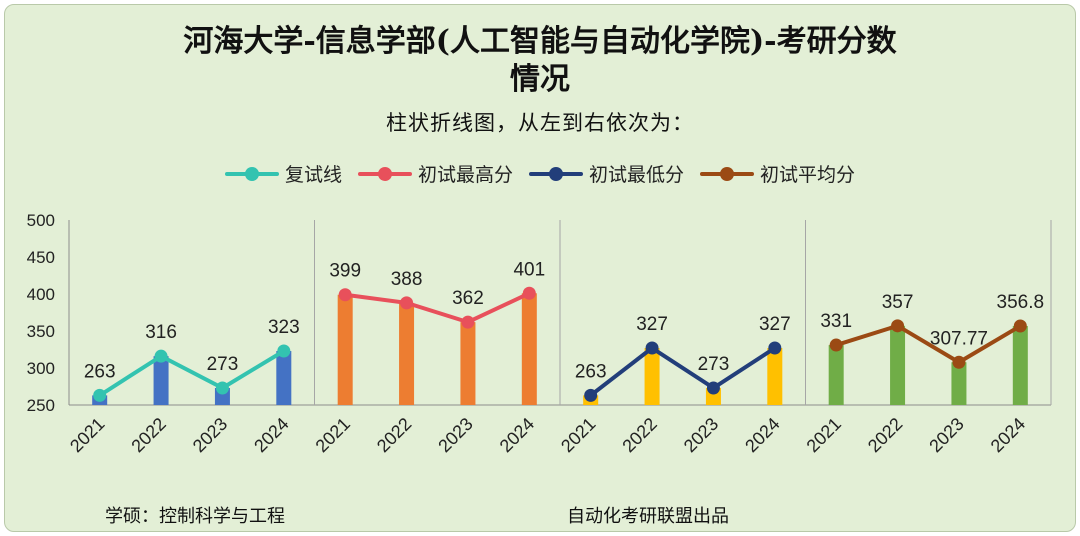 The width and height of the screenshot is (1080, 536). What do you see at coordinates (898, 302) in the screenshot?
I see `data-label: 357` at bounding box center [898, 302].